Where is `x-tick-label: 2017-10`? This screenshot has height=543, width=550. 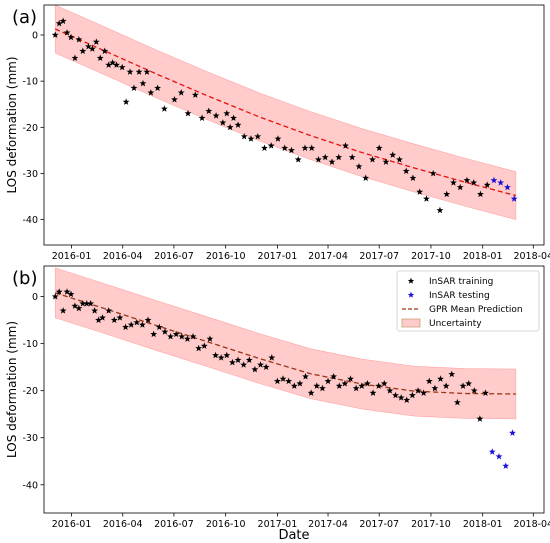
x-tick-label: 2017-10 is located at coordinates (431, 256).